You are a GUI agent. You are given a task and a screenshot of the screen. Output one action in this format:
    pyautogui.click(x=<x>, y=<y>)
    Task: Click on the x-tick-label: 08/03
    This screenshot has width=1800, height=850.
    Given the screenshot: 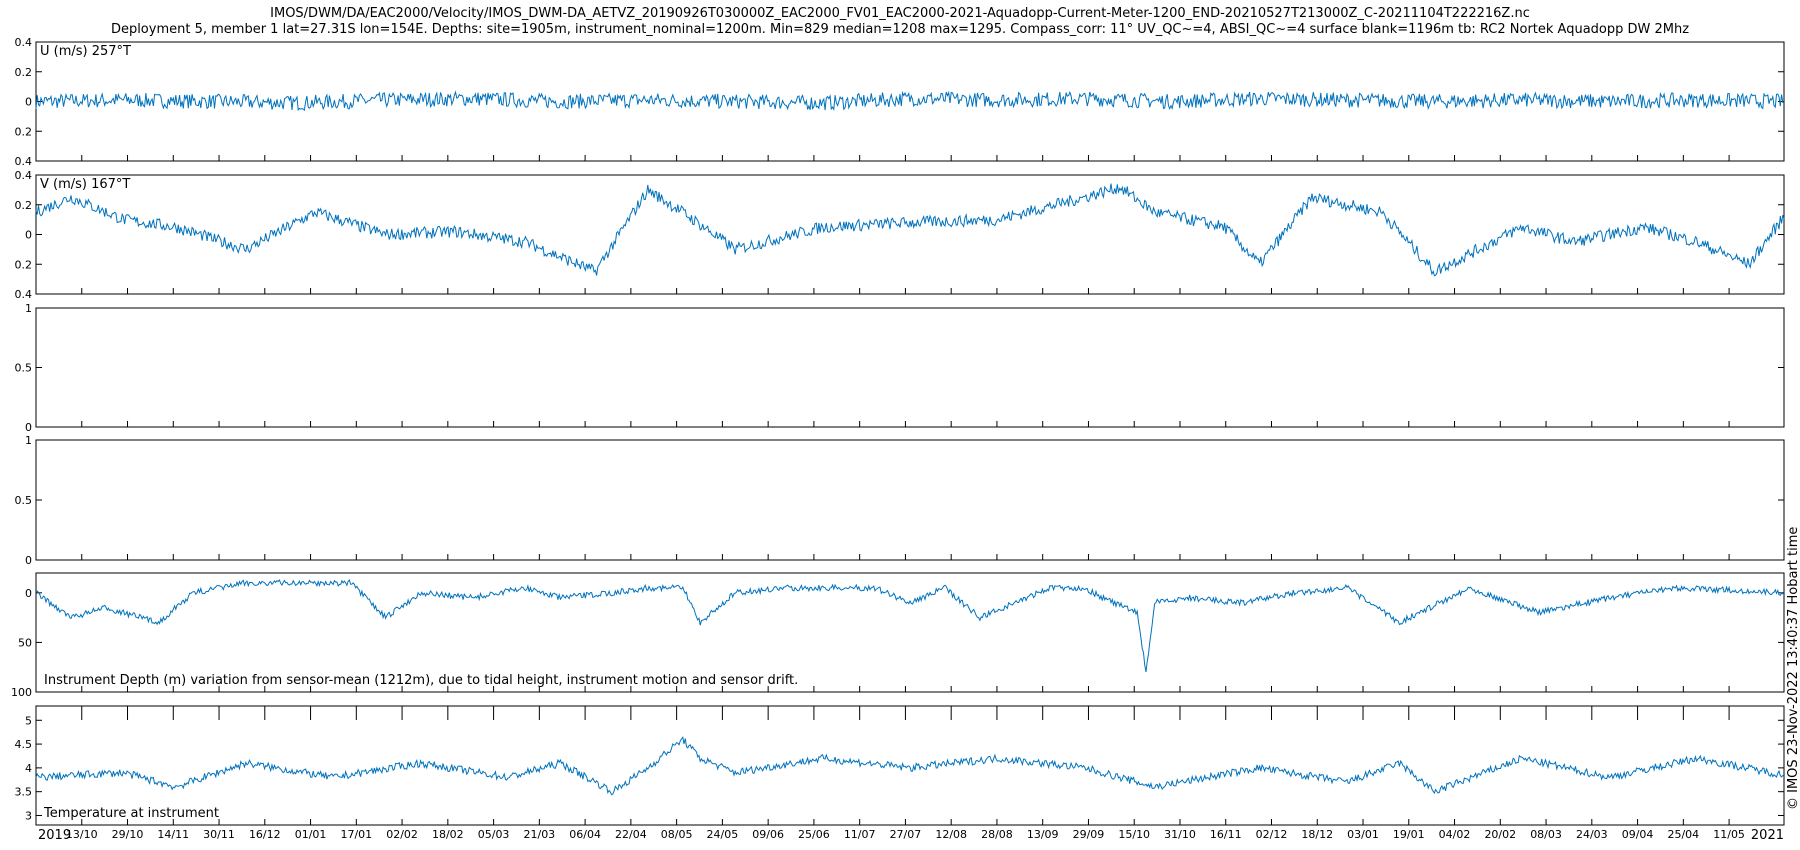 What is the action you would take?
    pyautogui.click(x=1546, y=834)
    